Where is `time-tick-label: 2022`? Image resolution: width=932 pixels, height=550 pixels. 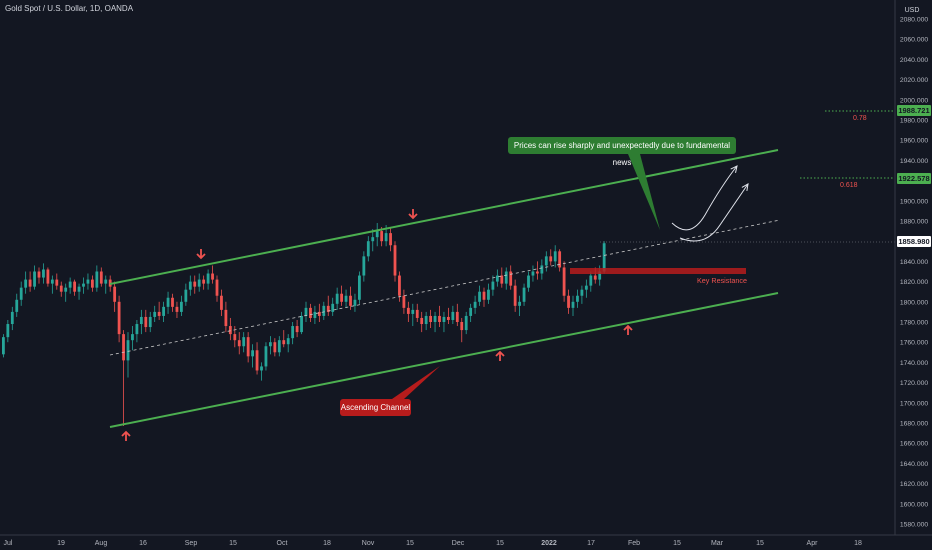 time-tick-label: 2022 is located at coordinates (549, 543).